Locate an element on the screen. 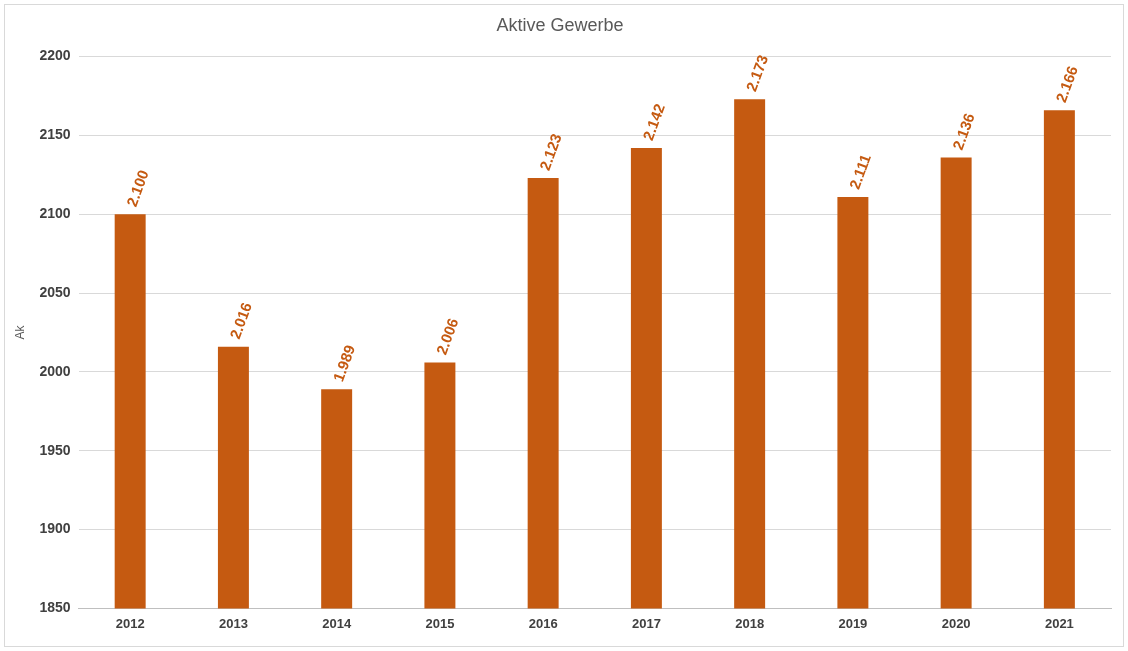 Image resolution: width=1128 pixels, height=651 pixels. y-tick-label: 2200 is located at coordinates (55, 55).